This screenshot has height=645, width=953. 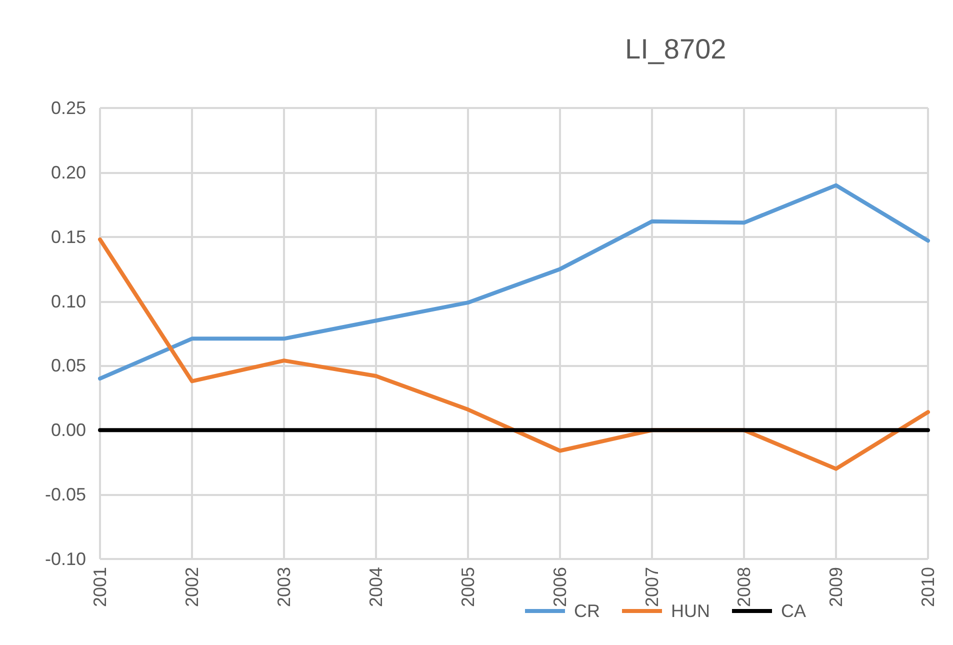 What do you see at coordinates (690, 611) in the screenshot?
I see `legend-label: HUN` at bounding box center [690, 611].